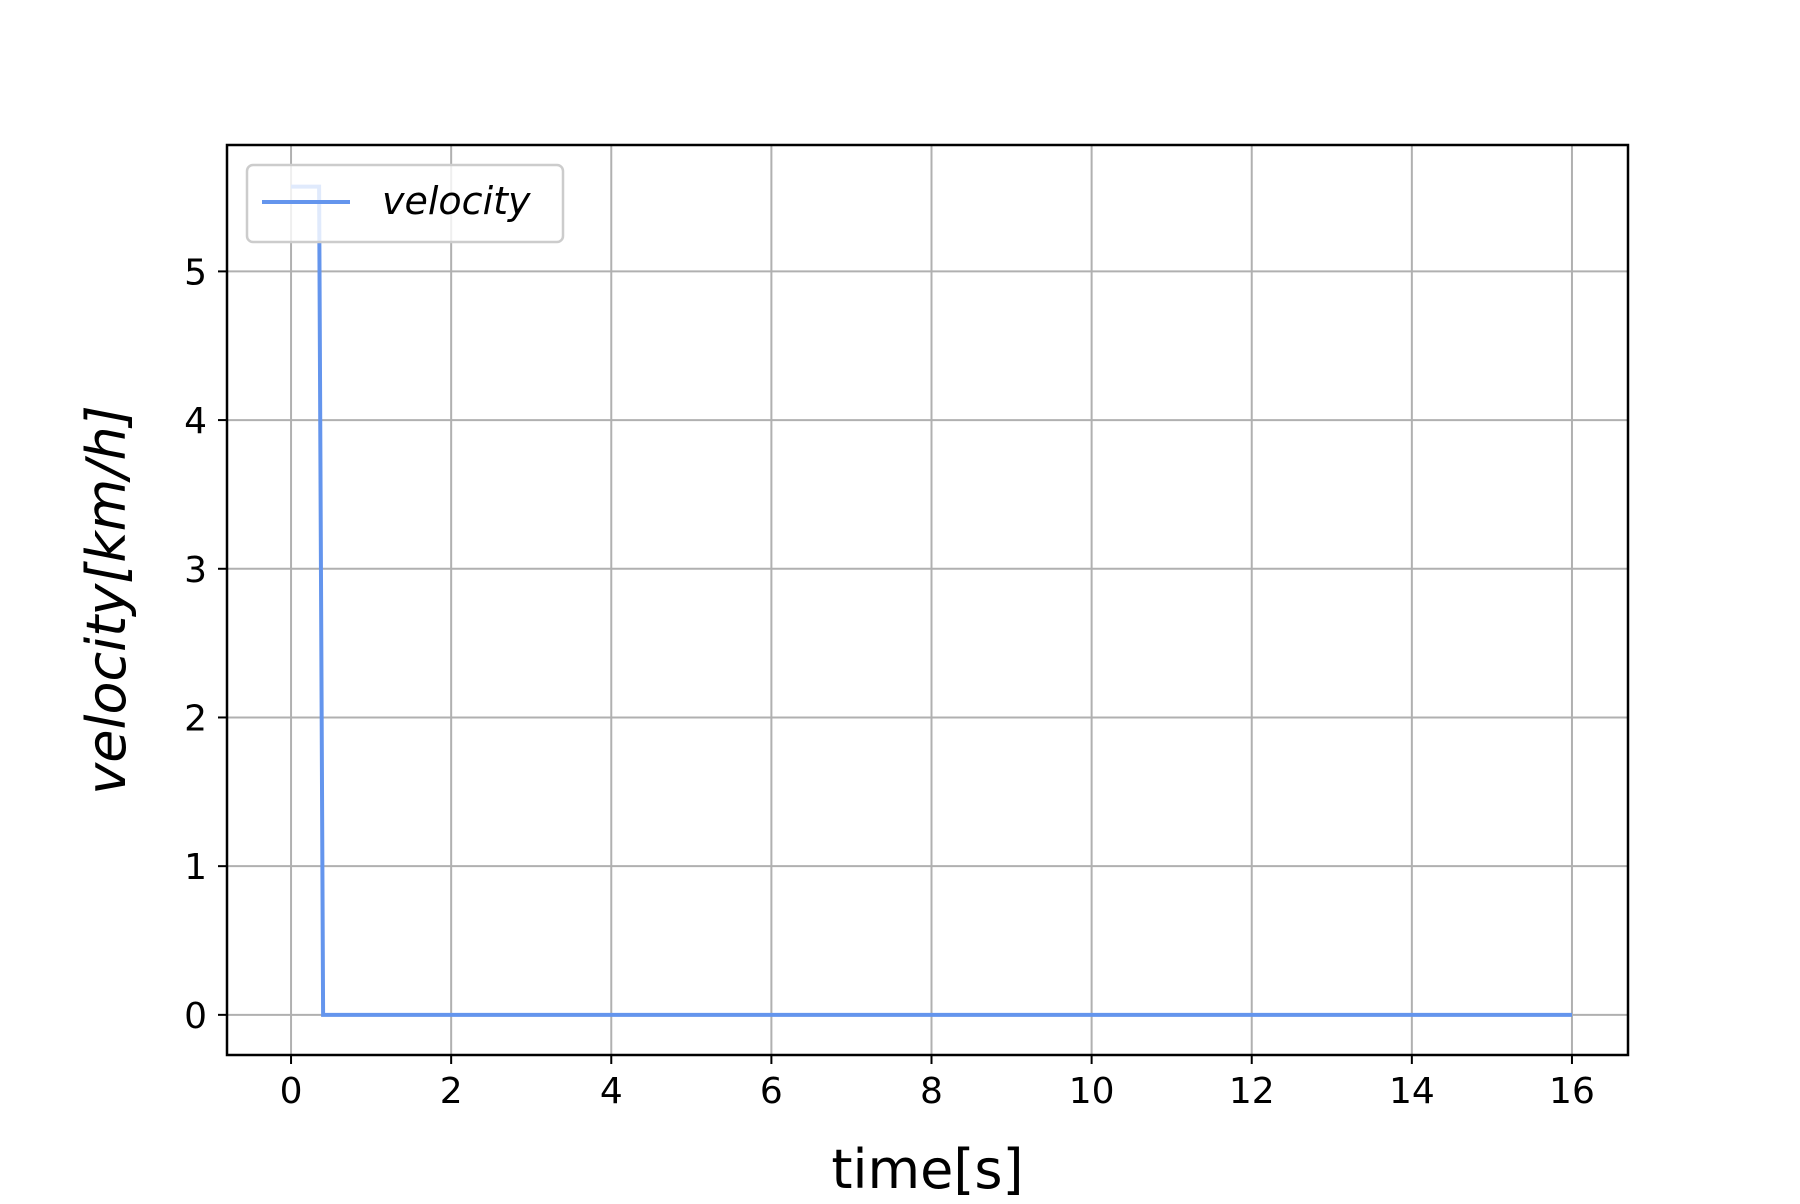 Image resolution: width=1800 pixels, height=1204 pixels. What do you see at coordinates (1252, 1091) in the screenshot?
I see `x-tick-label: 12` at bounding box center [1252, 1091].